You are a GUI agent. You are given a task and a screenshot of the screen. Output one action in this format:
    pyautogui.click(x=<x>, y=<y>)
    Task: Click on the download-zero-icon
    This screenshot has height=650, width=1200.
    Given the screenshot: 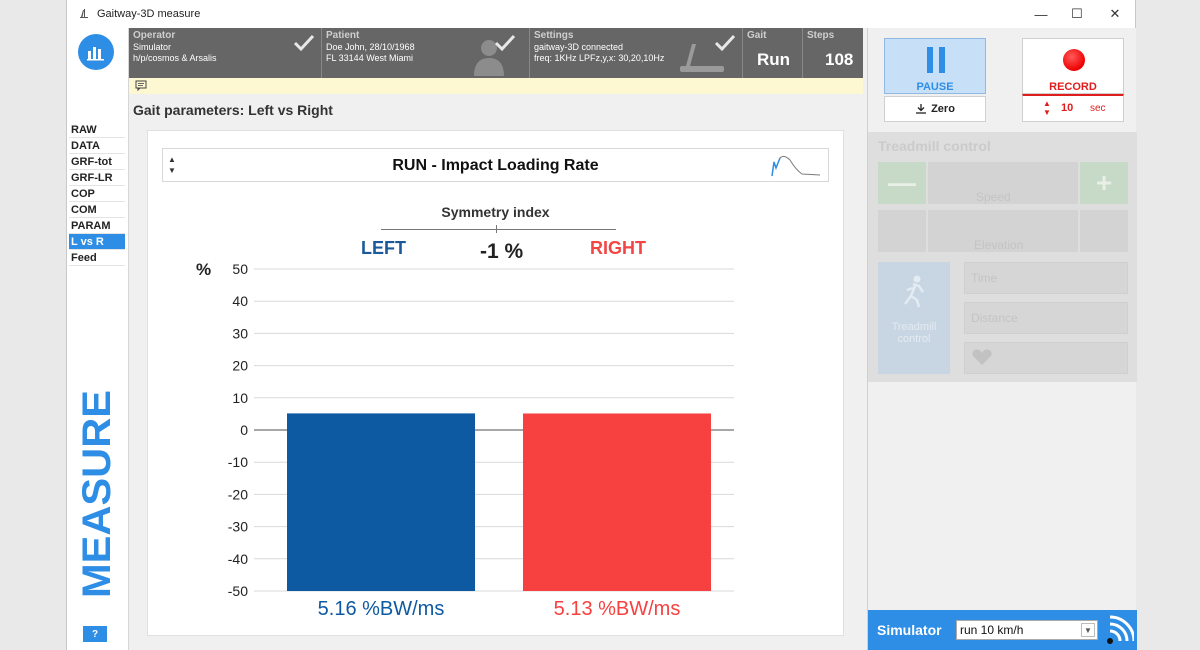 What is the action you would take?
    pyautogui.click(x=921, y=109)
    